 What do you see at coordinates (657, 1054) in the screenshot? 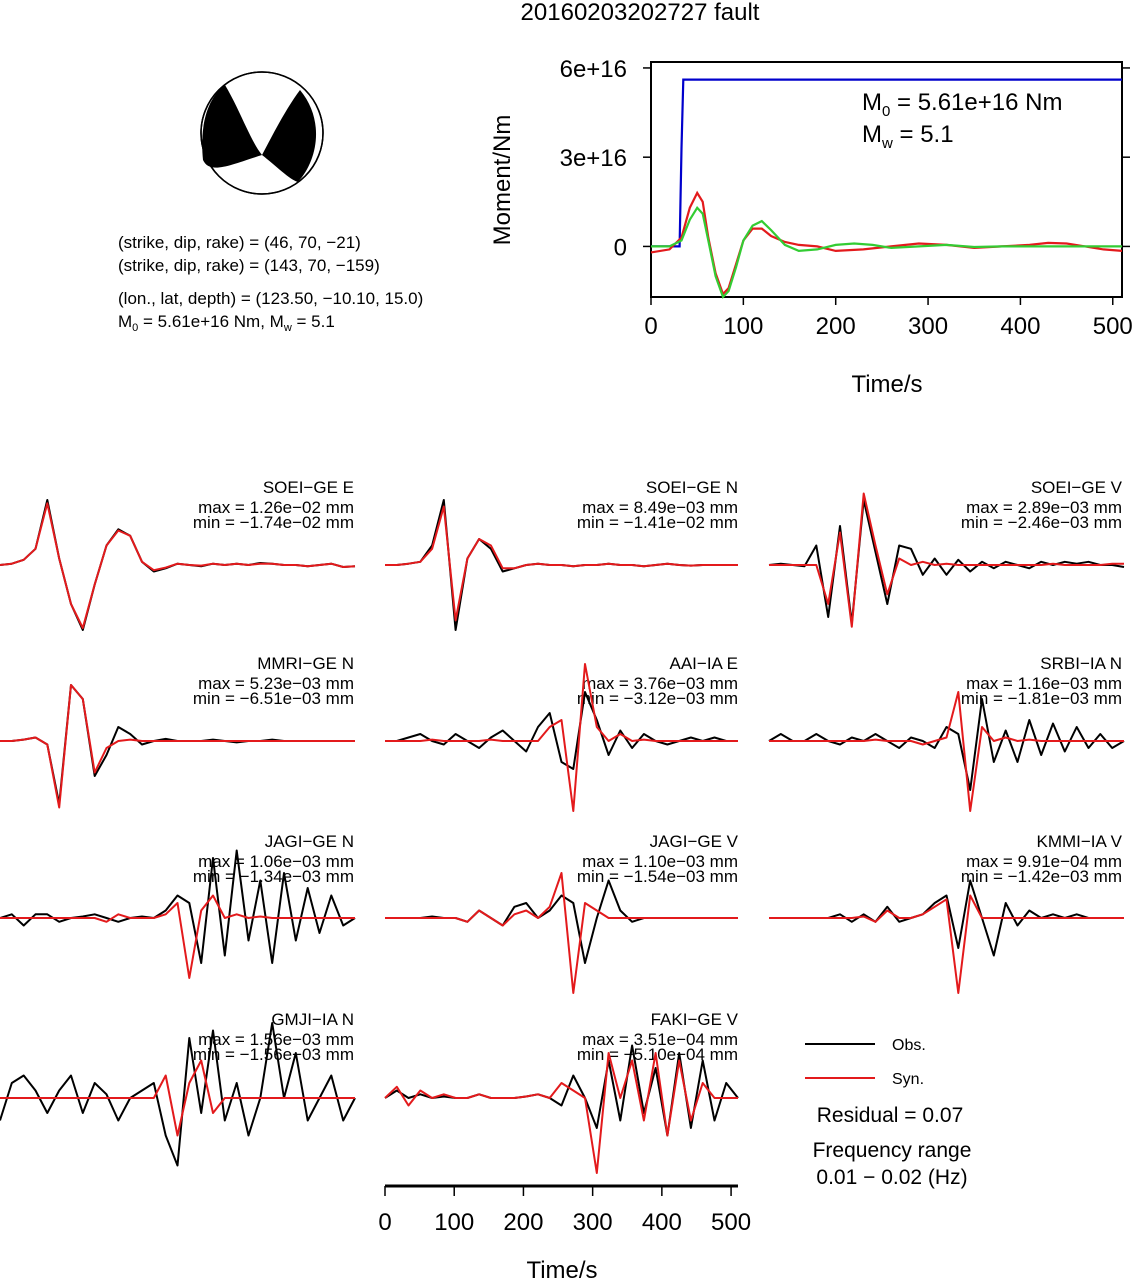
I see `station-min: min = −5.10e−04 mm` at bounding box center [657, 1054].